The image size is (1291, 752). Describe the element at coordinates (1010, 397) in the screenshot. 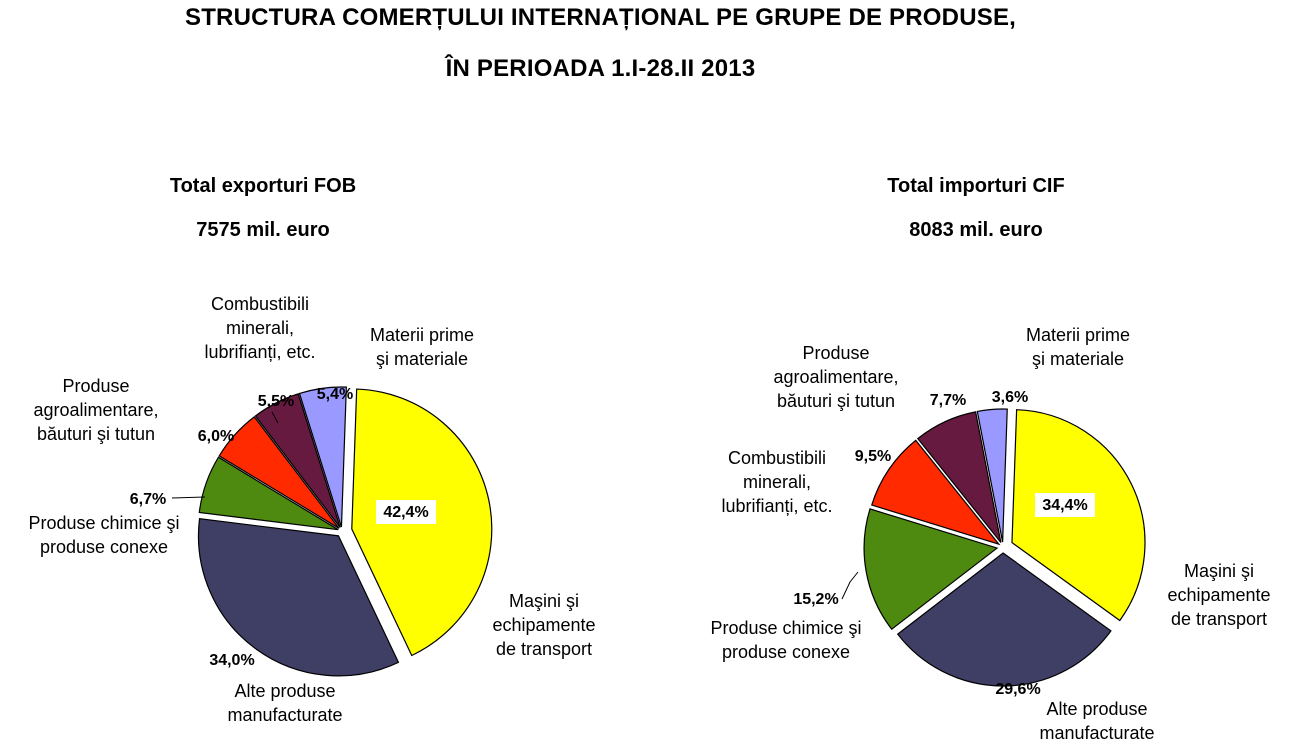

I see `import-pct-label-6: 3,6%` at that location.